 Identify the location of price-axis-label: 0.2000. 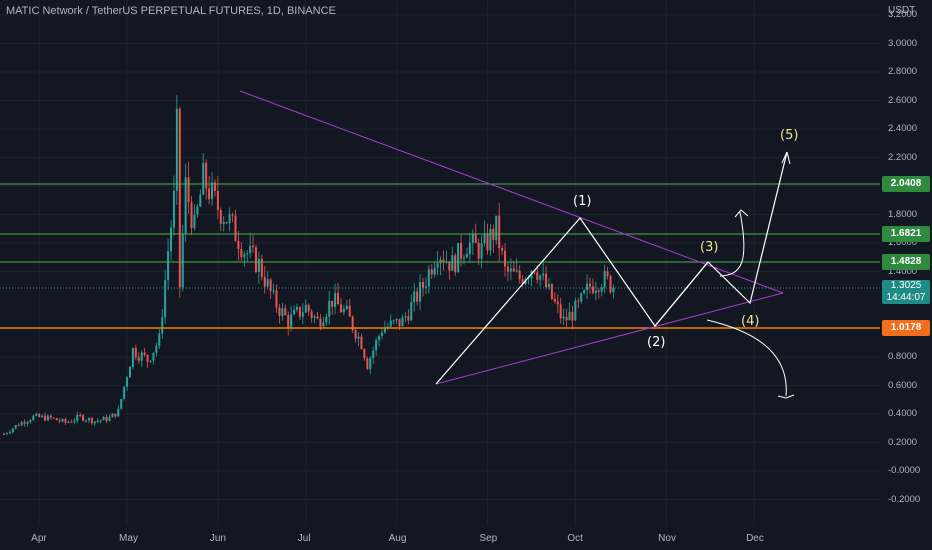
(903, 442).